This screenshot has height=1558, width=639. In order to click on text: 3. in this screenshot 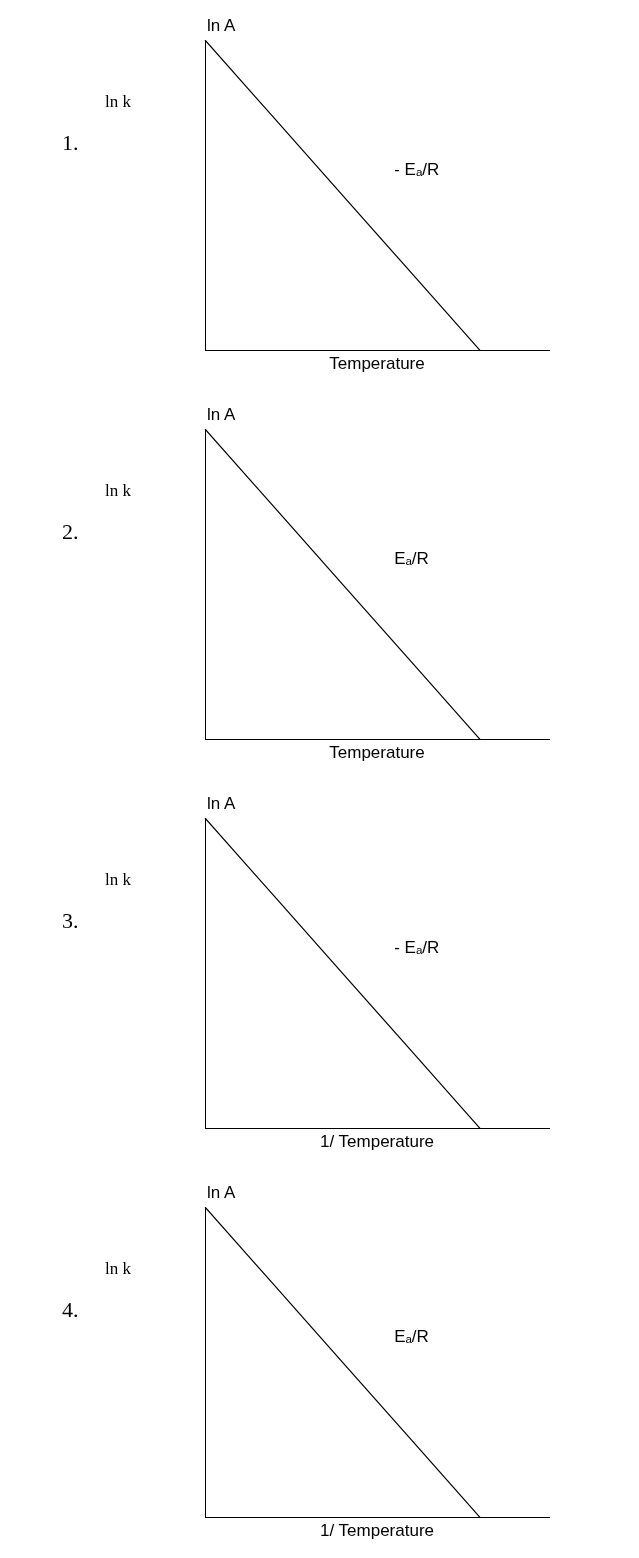, I will do `click(70, 921)`.